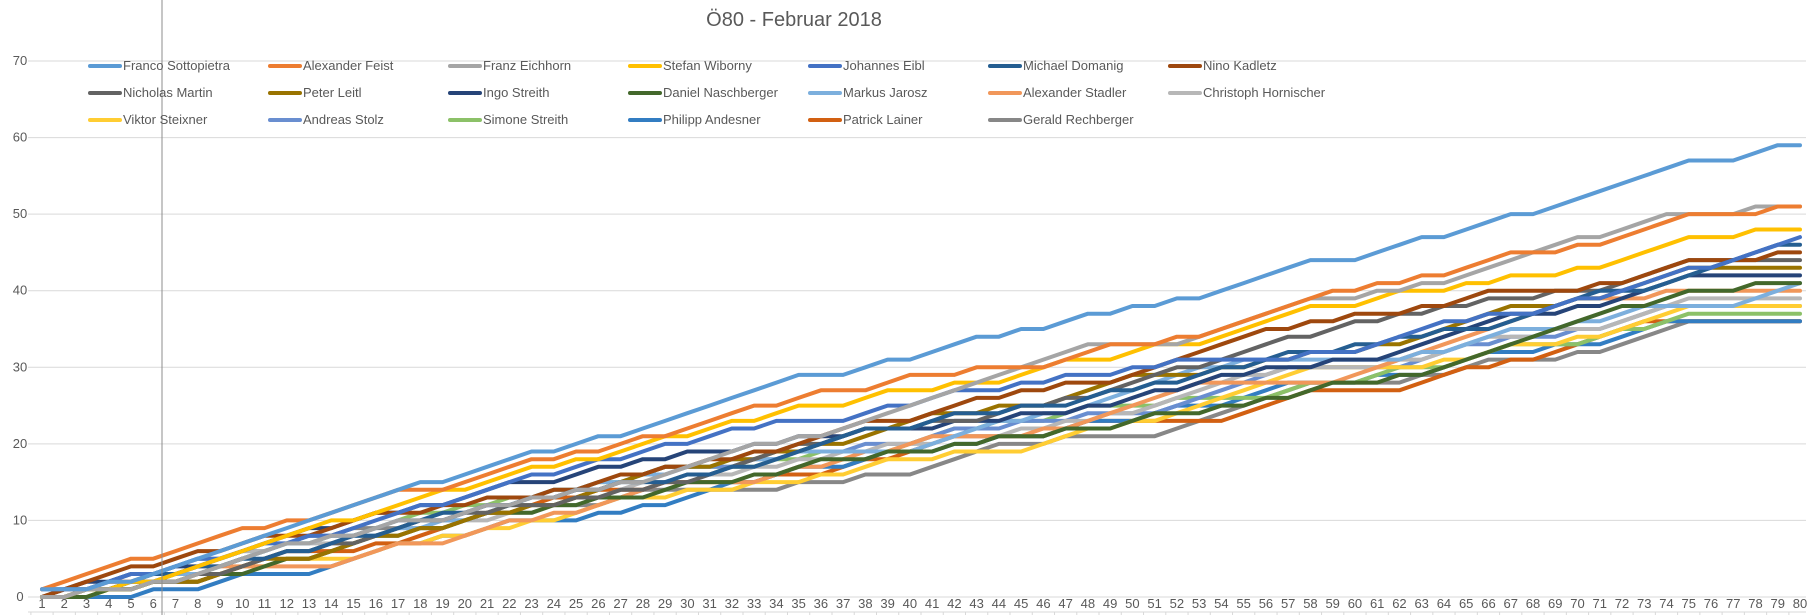 Image resolution: width=1815 pixels, height=615 pixels. What do you see at coordinates (1577, 603) in the screenshot?
I see `x-tick-label: 70` at bounding box center [1577, 603].